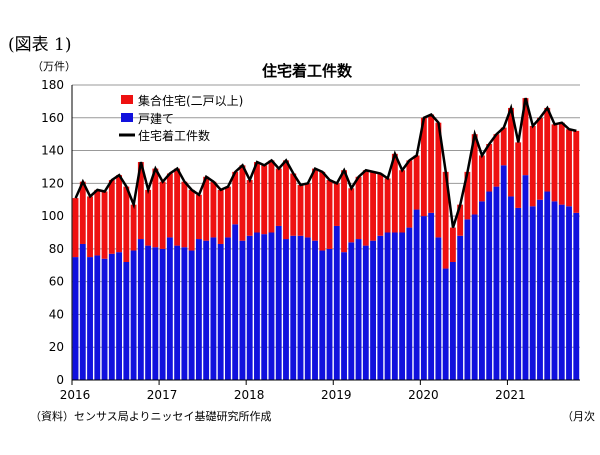 The image size is (600, 455). Describe the element at coordinates (510, 395) in the screenshot. I see `x-tick-label: 2021` at that location.